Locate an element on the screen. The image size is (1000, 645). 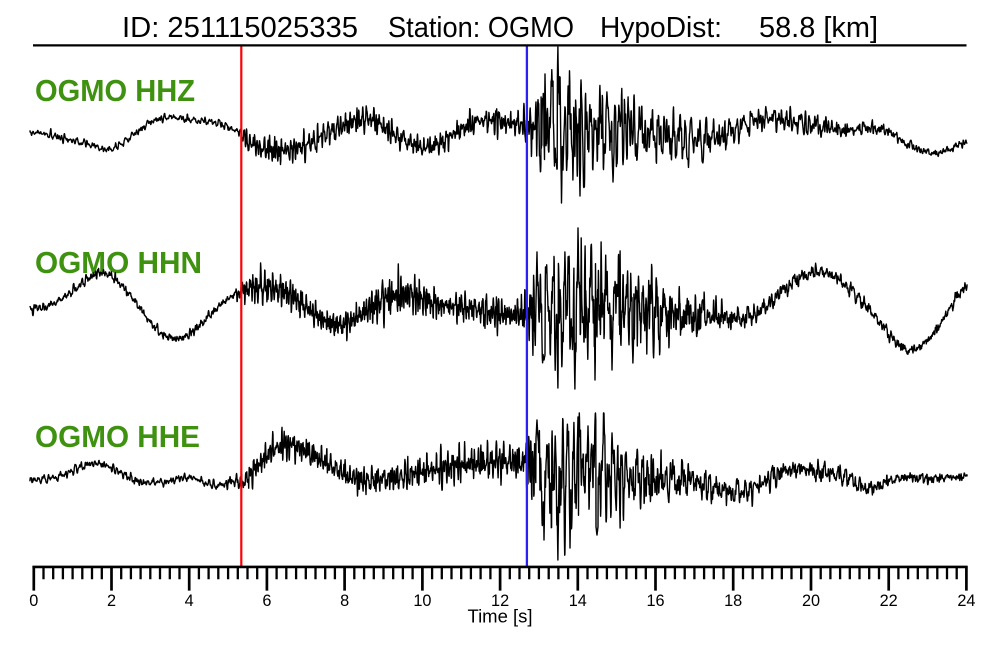
svg-text: 6 is located at coordinates (266, 601).